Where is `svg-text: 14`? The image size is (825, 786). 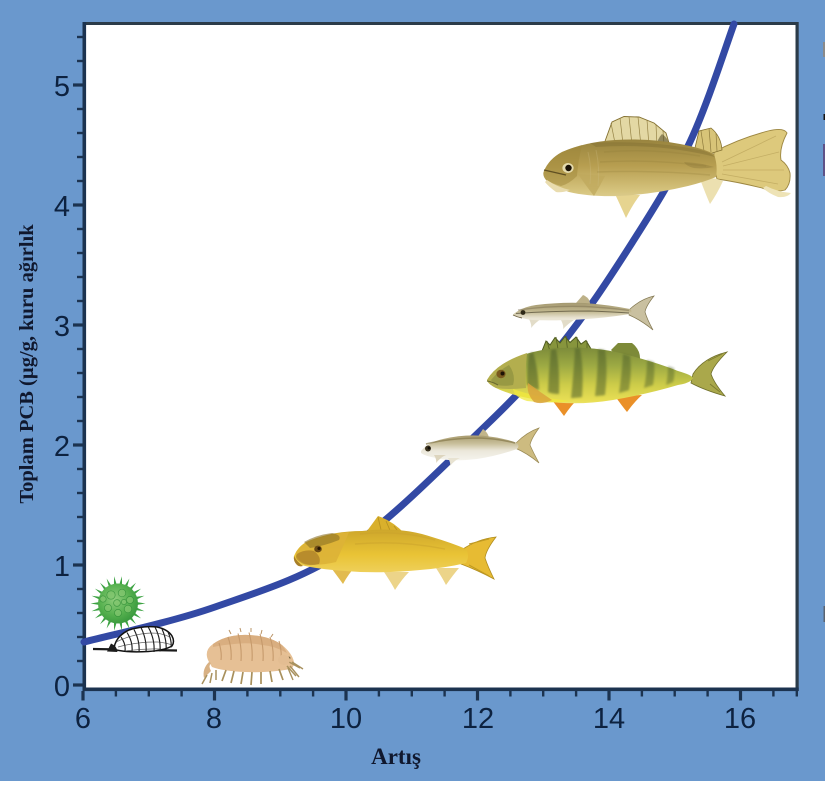
svg-text: 14 is located at coordinates (609, 719).